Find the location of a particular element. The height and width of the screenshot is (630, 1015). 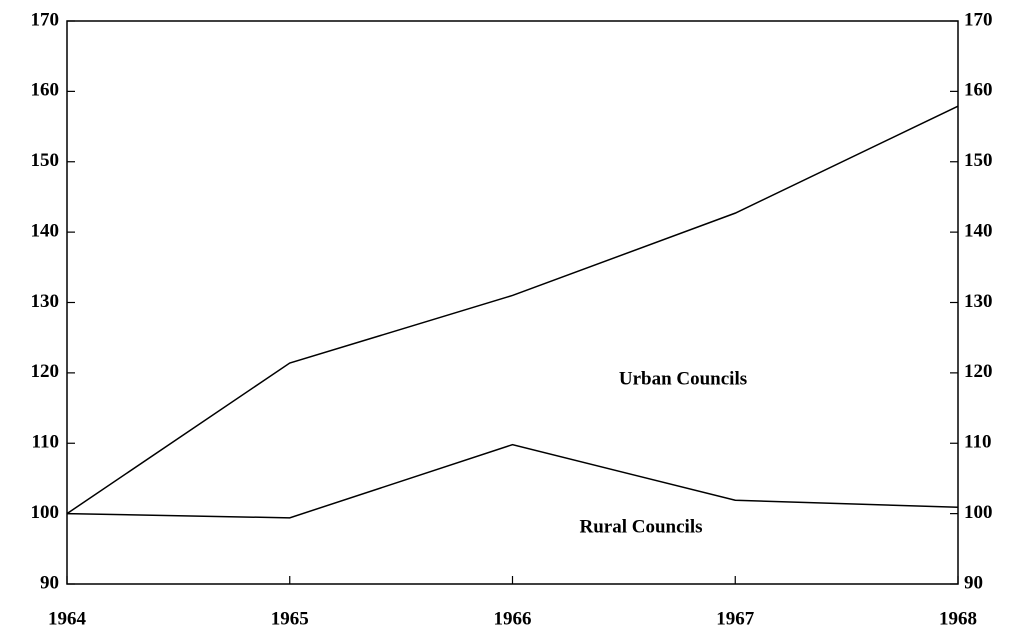

y-tick-label: 140 is located at coordinates (45, 230).